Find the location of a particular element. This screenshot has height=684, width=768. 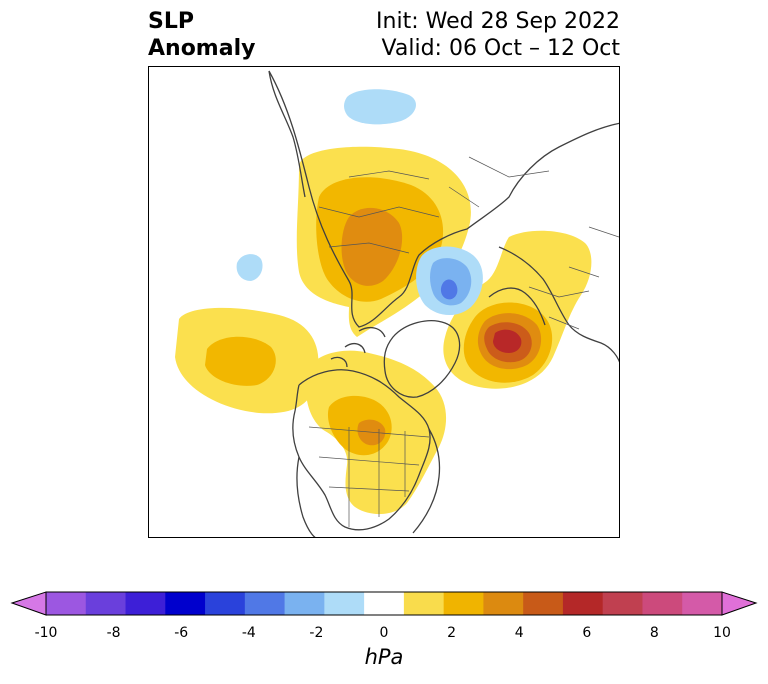

border-lines-north-america is located at coordinates (369, 476).